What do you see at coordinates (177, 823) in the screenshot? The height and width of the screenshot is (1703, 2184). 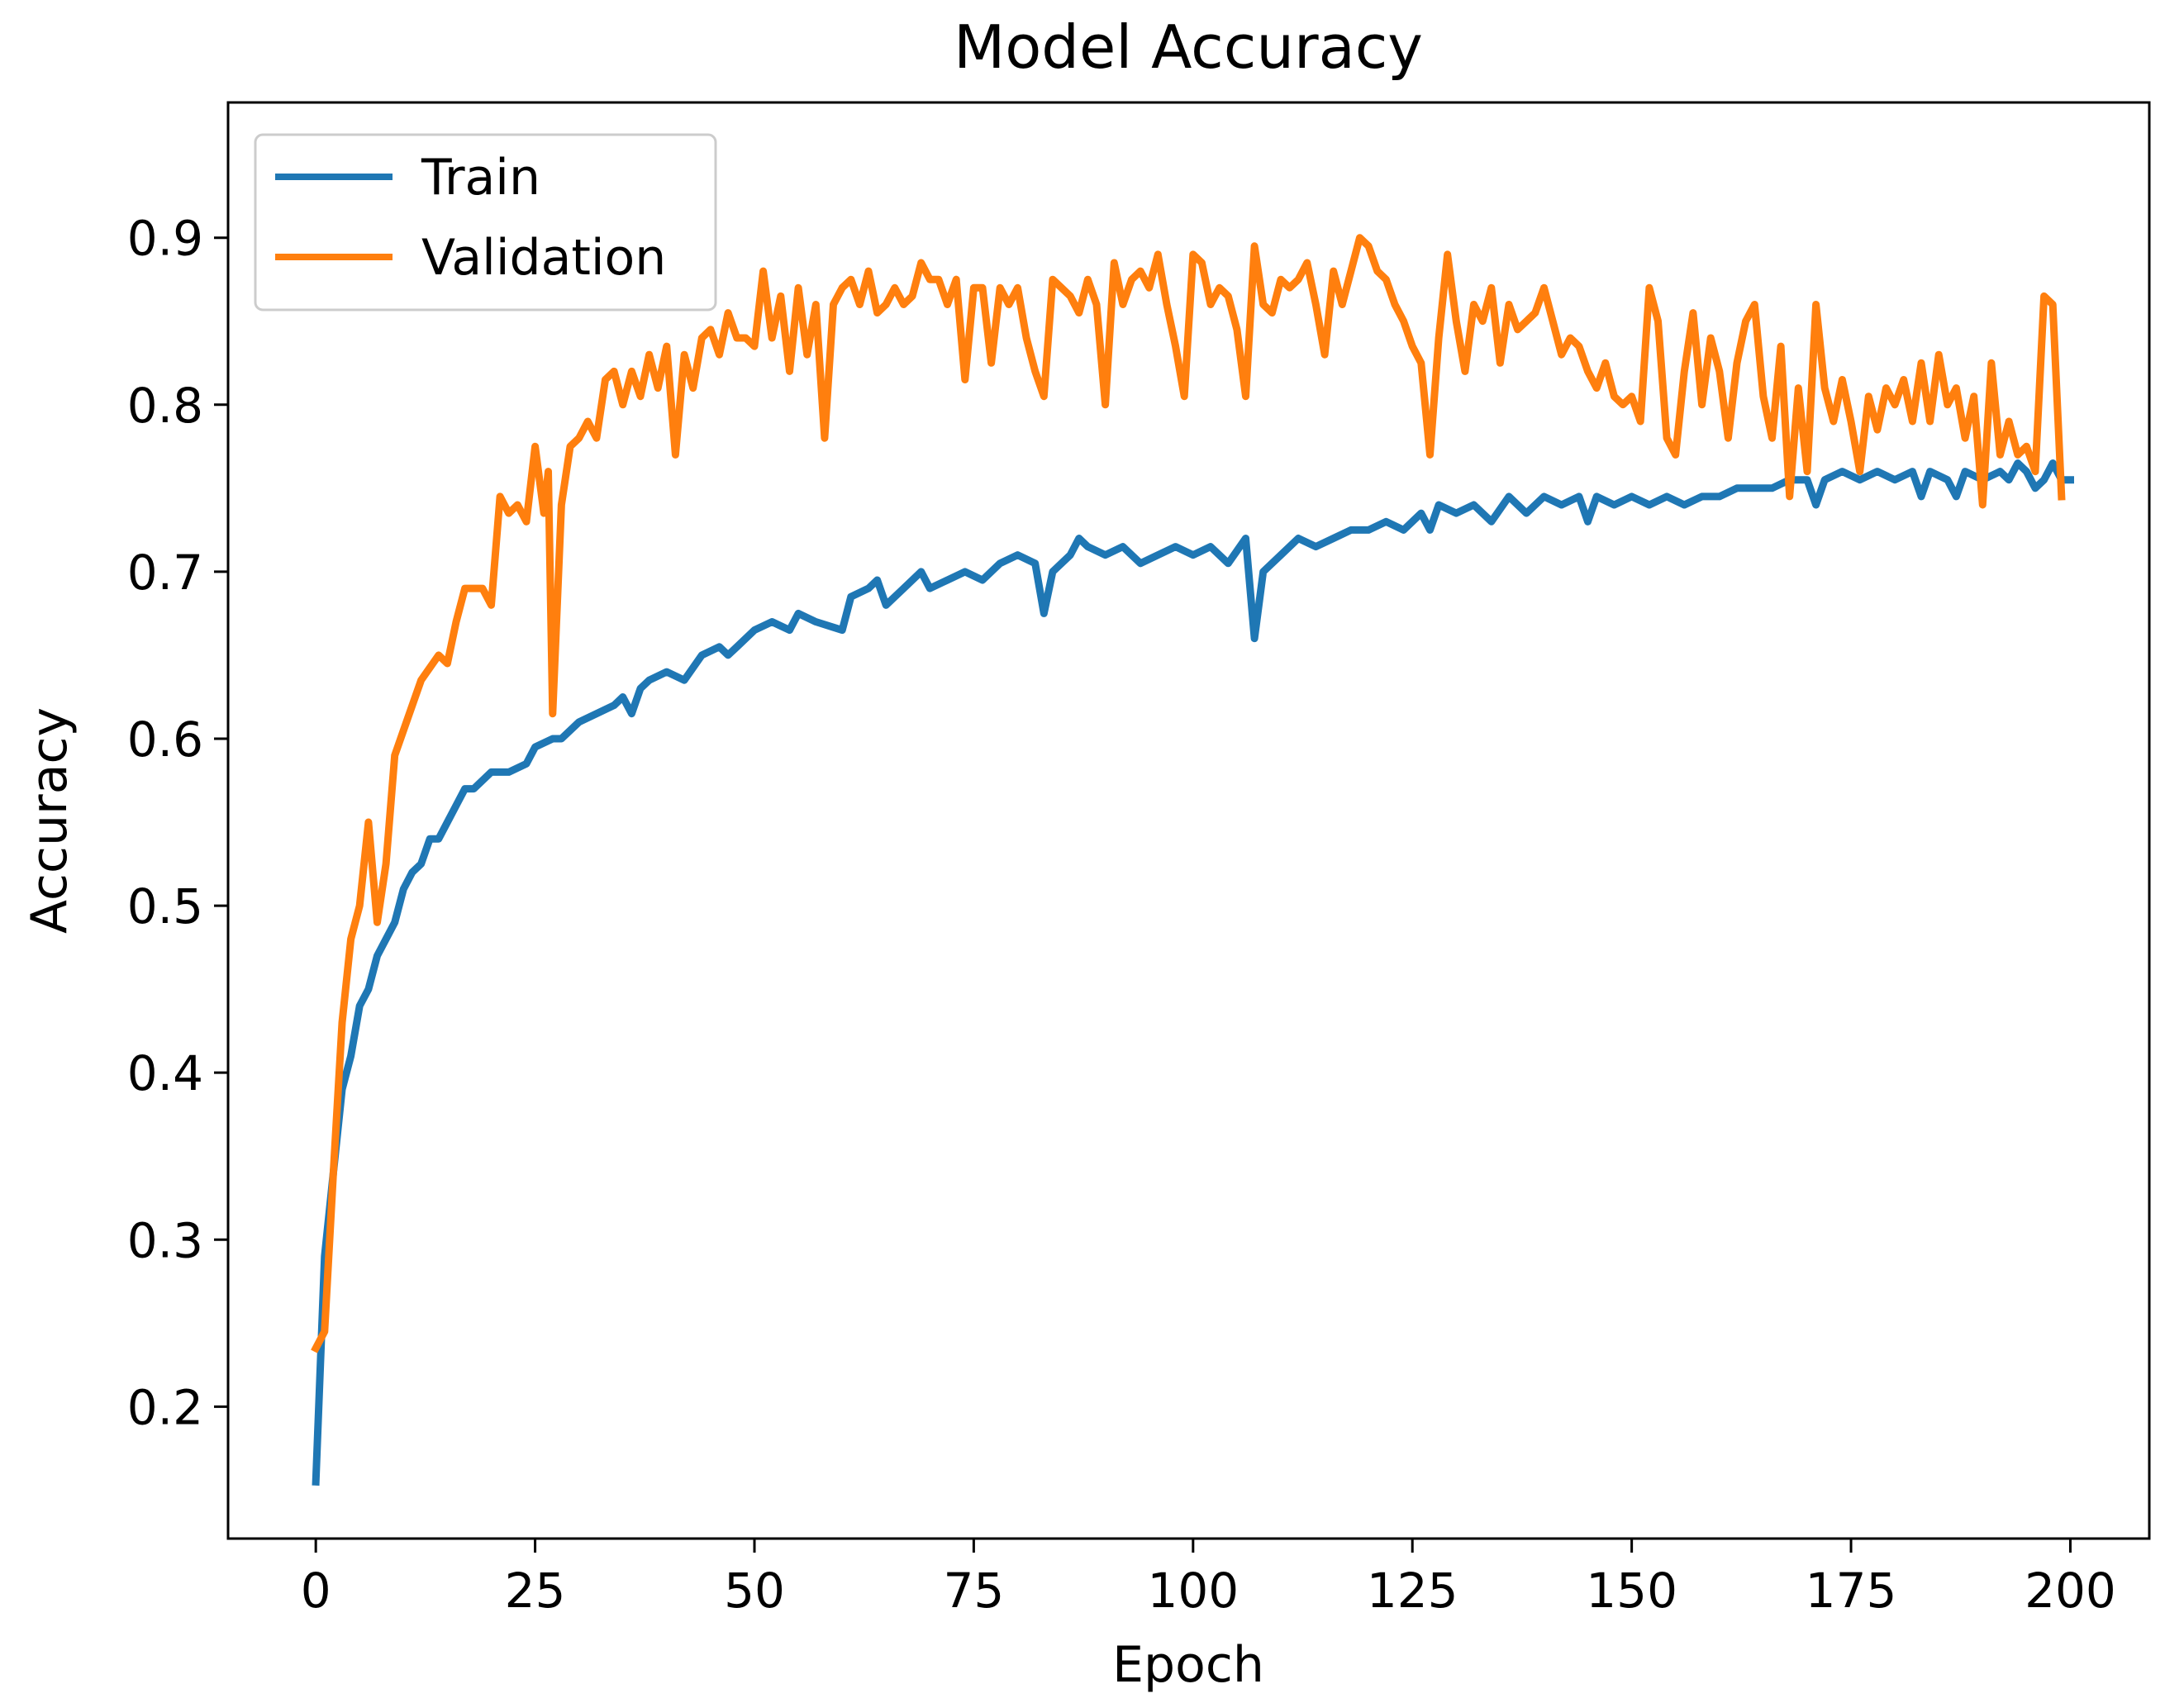 I see `y-axis: 0.2 0.3 0.4 0.5 0.6 0.7 0.8 0.9` at bounding box center [177, 823].